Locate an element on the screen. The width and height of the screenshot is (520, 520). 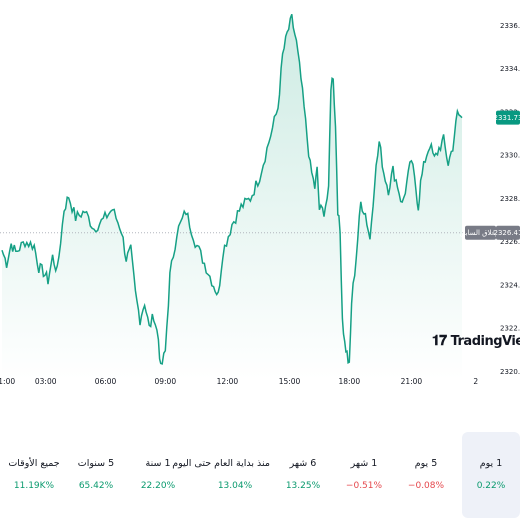
tradingview-logo: 𝟏𝟕 TradingView is located at coordinates (476, 341).